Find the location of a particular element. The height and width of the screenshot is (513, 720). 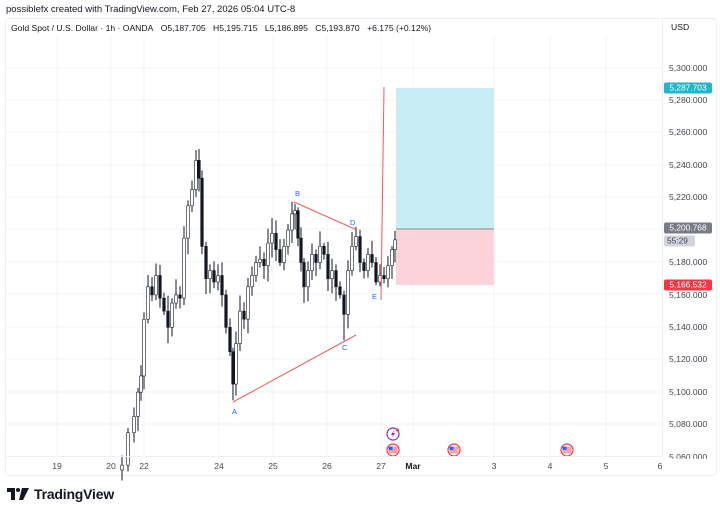

target-price-tag: 5,287.703 is located at coordinates (688, 88).